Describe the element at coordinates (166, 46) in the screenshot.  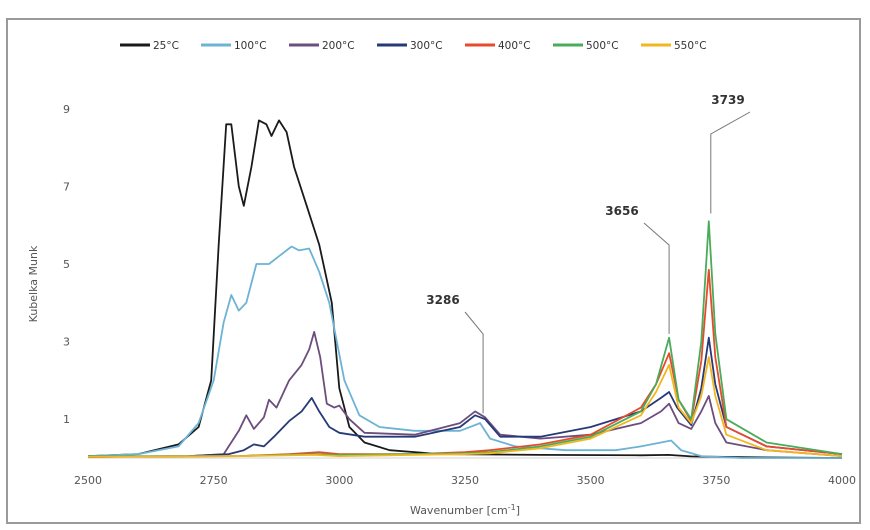
I see `legend-label: 25°C` at that location.